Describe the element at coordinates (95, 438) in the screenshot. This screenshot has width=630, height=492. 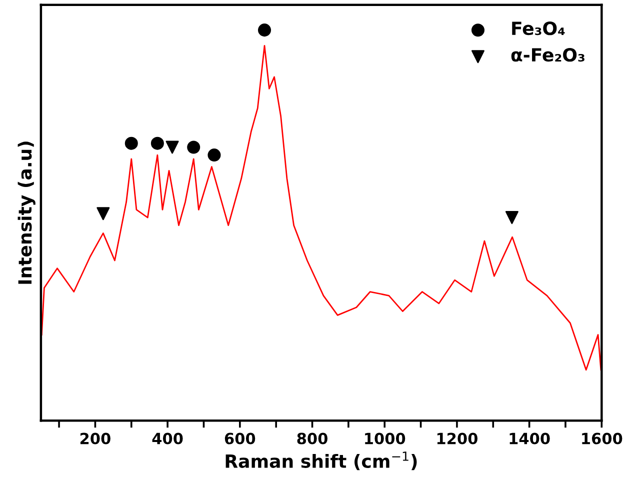
I see `x-tick-label: 200` at that location.